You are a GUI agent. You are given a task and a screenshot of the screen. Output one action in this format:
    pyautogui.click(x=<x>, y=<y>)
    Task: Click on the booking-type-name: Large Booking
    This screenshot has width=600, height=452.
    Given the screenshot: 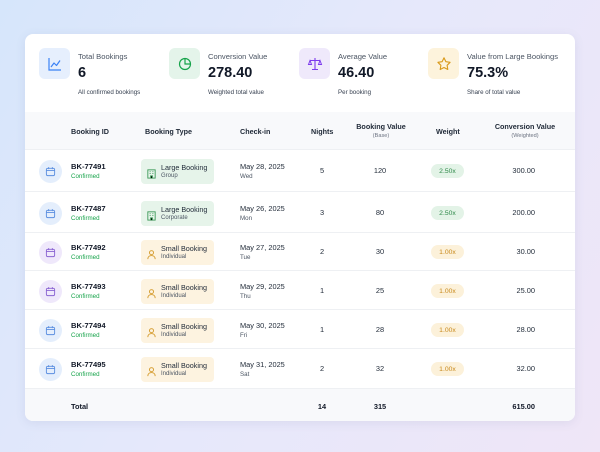 What is the action you would take?
    pyautogui.click(x=184, y=209)
    